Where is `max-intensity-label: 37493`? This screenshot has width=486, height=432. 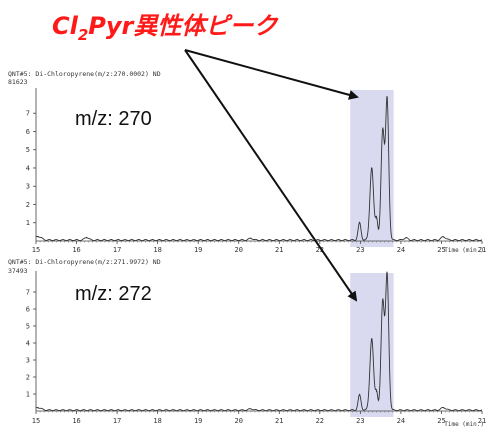 max-intensity-label: 37493 is located at coordinates (18, 271).